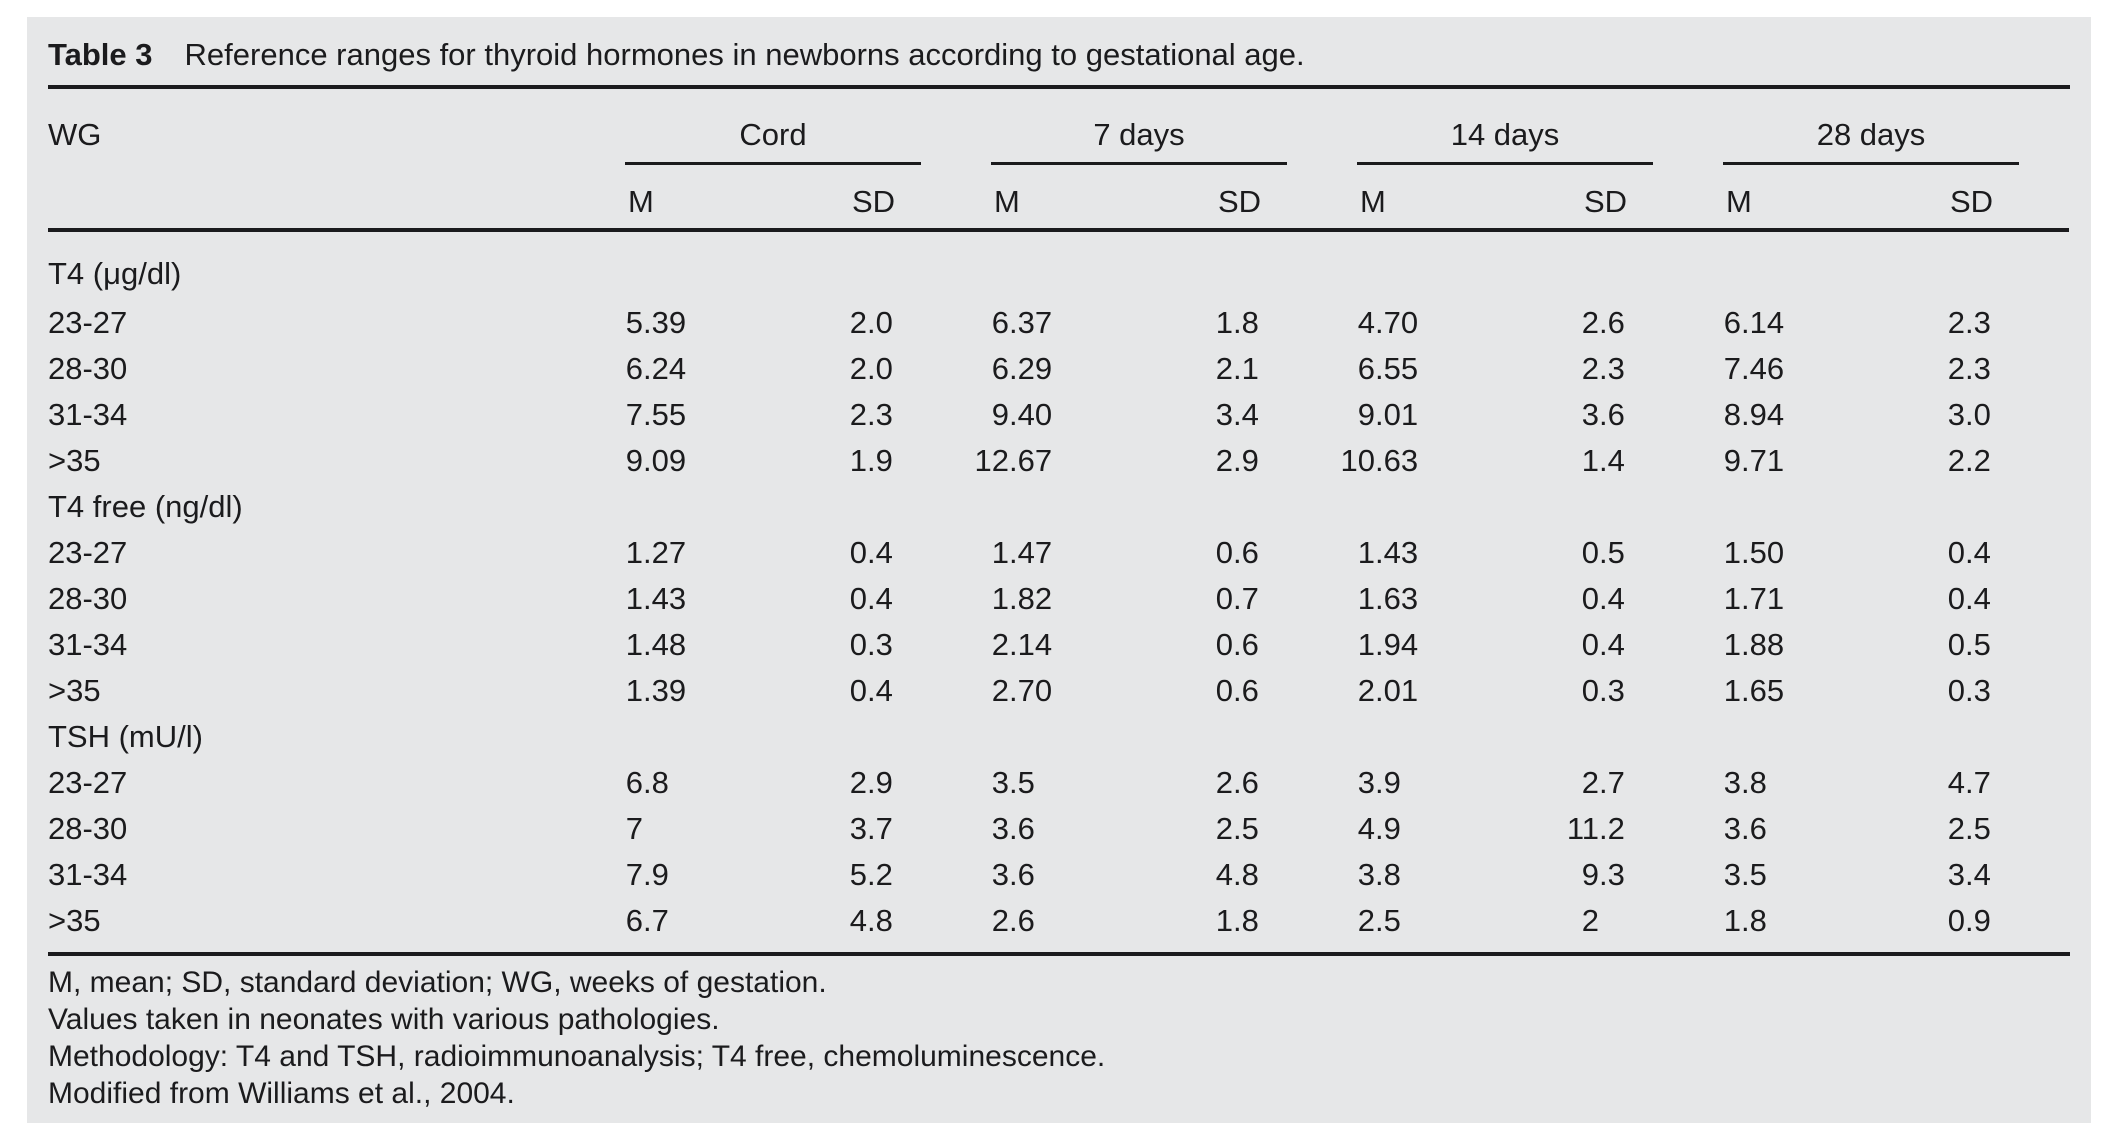 The width and height of the screenshot is (2120, 1145). Describe the element at coordinates (1603, 874) in the screenshot. I see `value-cell: 9.3` at that location.